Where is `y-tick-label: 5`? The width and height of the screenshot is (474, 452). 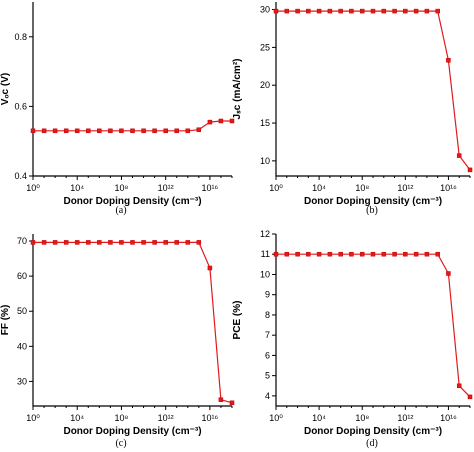 y-tick-label: 5 is located at coordinates (267, 376).